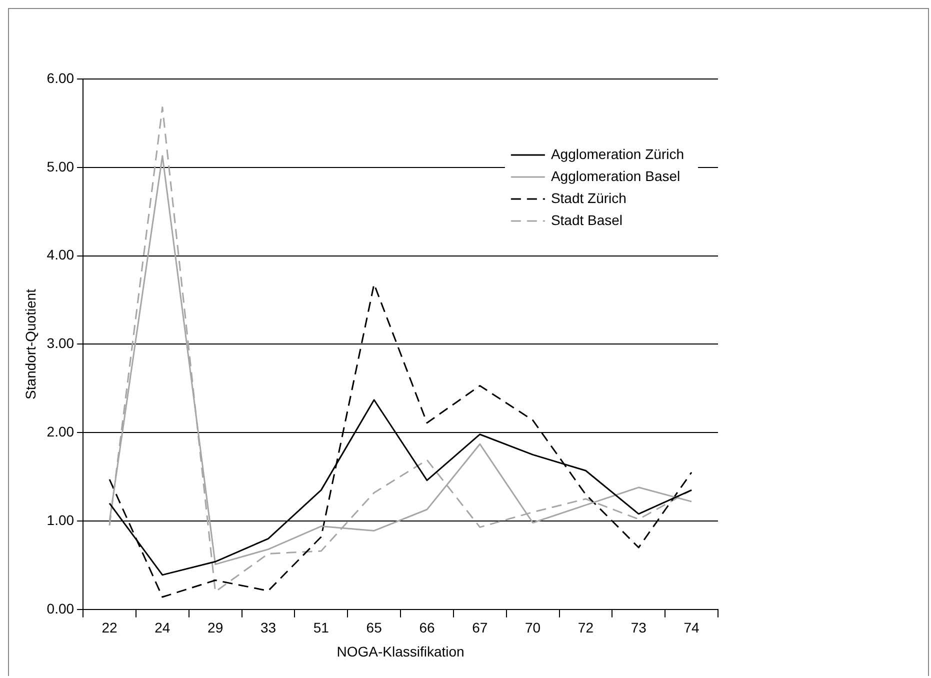  Describe the element at coordinates (588, 198) in the screenshot. I see `legend-label: Stadt Zürich` at that location.